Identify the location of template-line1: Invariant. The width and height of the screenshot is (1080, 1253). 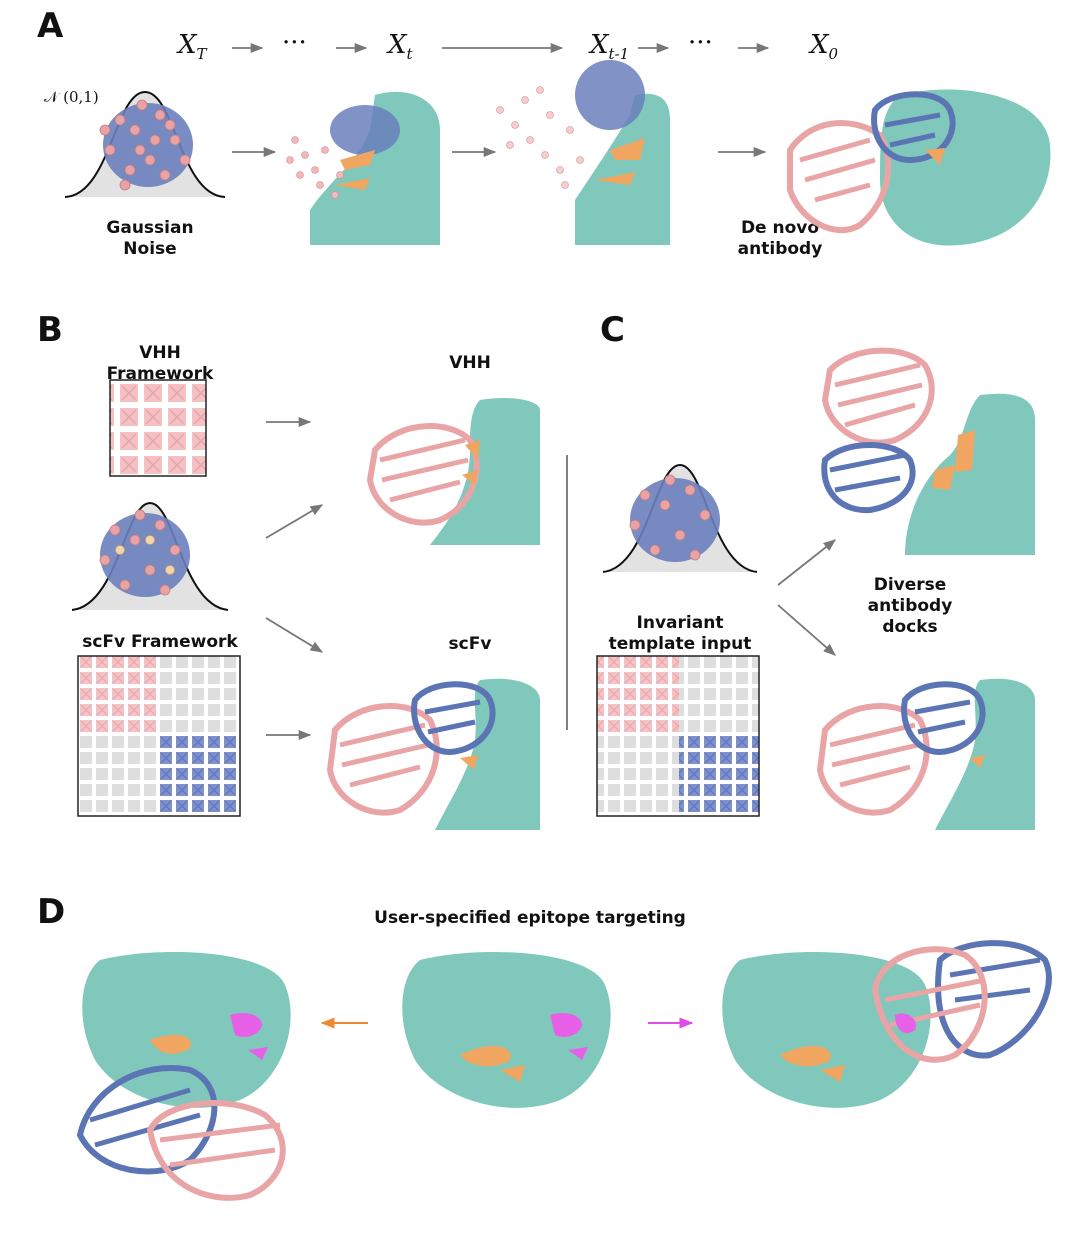
(680, 623).